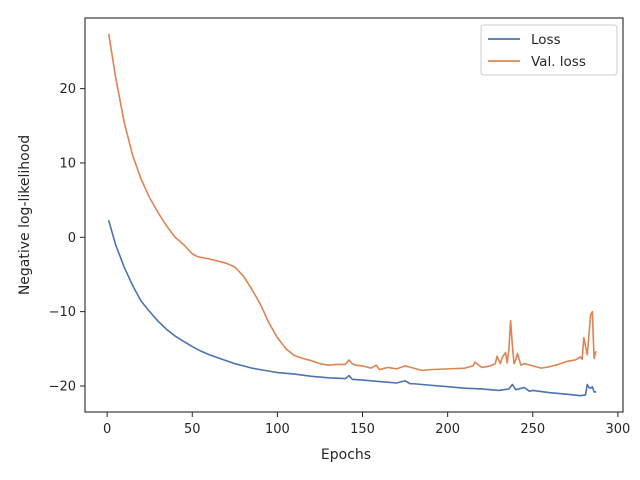 Image resolution: width=640 pixels, height=480 pixels. I want to click on x-tick-label: 0, so click(107, 429).